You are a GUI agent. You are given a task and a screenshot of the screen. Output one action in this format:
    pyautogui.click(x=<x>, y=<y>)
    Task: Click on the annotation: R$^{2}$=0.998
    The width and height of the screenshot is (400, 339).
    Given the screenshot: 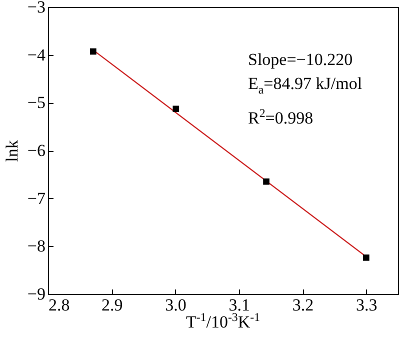 What is the action you would take?
    pyautogui.click(x=281, y=117)
    